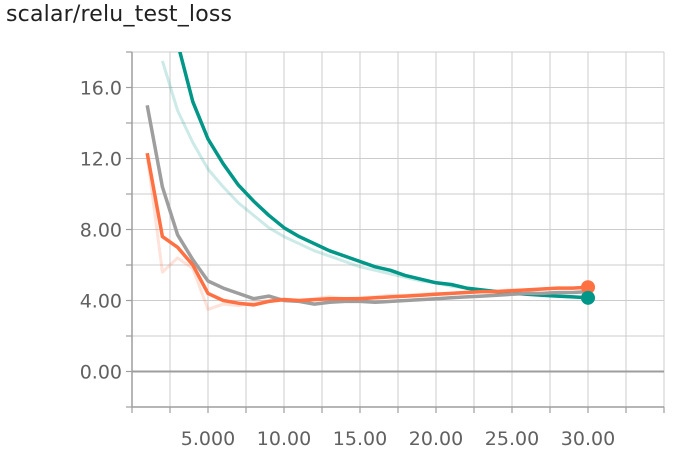 Image resolution: width=683 pixels, height=463 pixels. Describe the element at coordinates (284, 439) in the screenshot. I see `x-tick-label: 10.00` at that location.